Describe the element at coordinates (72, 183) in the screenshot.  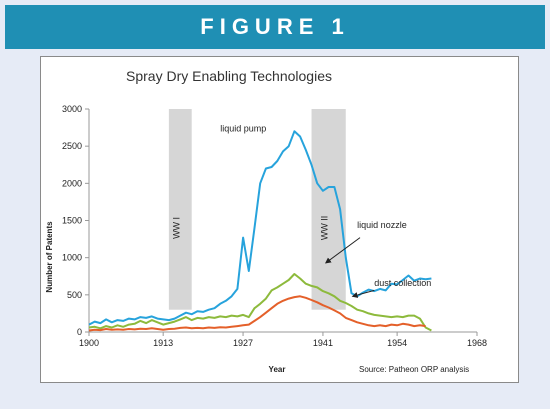
I see `y-tick-label: 2000` at that location.